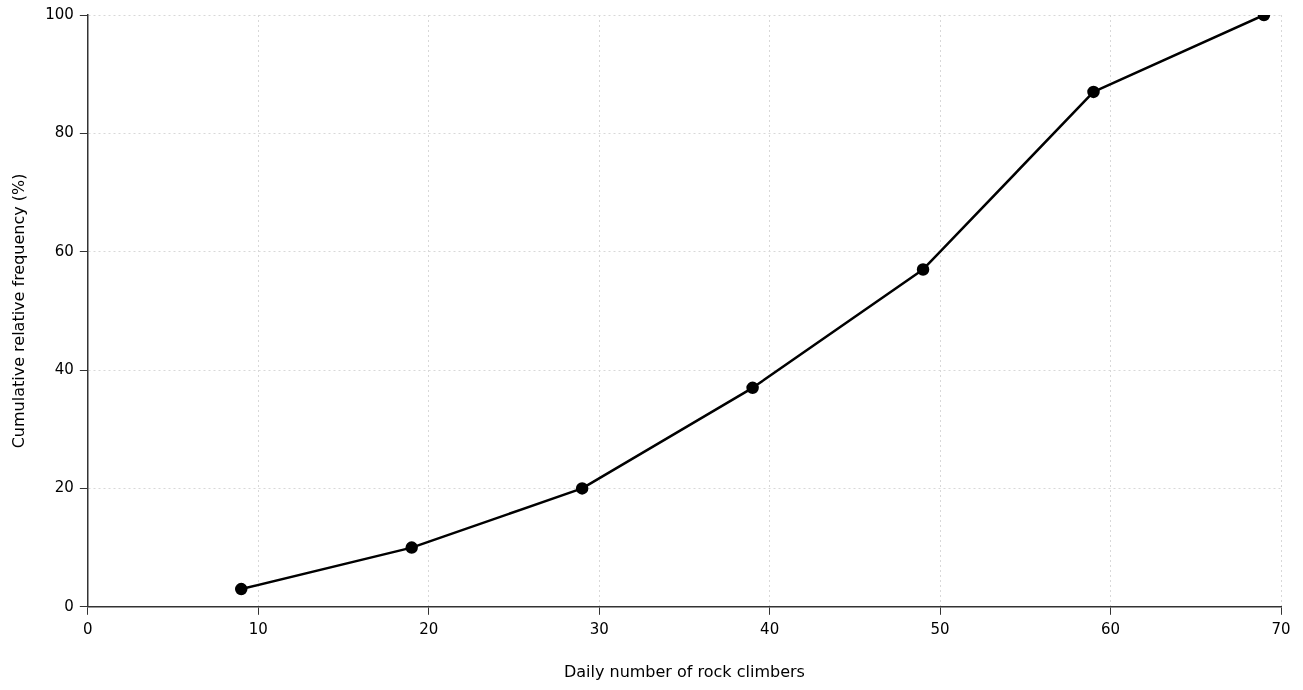 The image size is (1303, 690). What do you see at coordinates (770, 628) in the screenshot?
I see `x-tick-label: 40` at bounding box center [770, 628].